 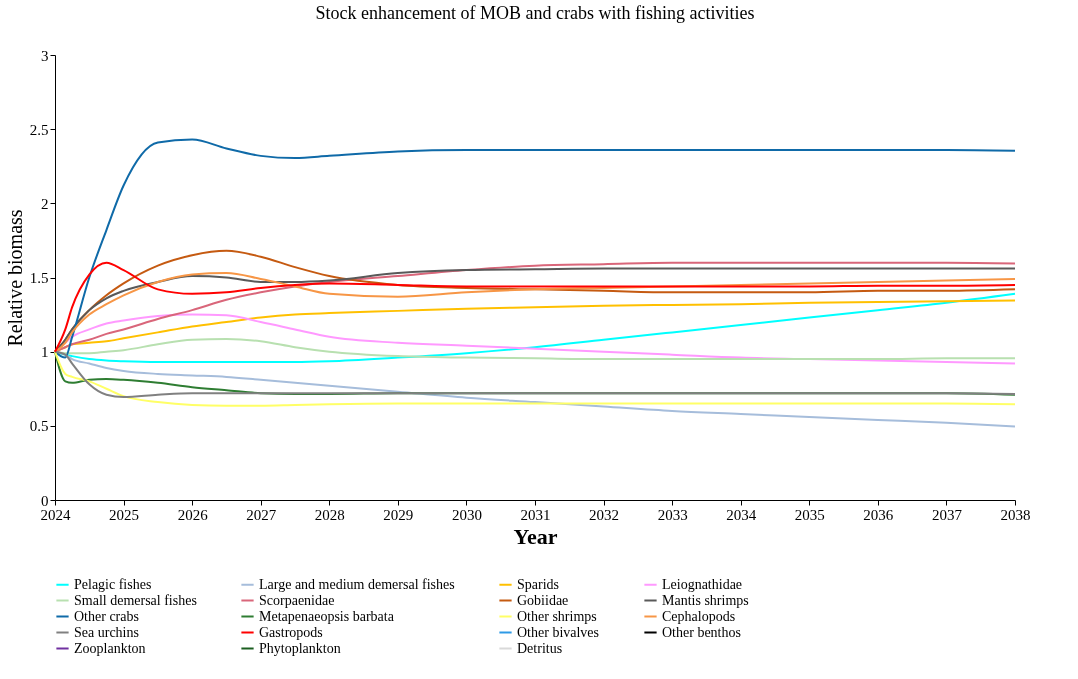 I want to click on legend-label: Small demersal fishes, so click(x=135, y=600).